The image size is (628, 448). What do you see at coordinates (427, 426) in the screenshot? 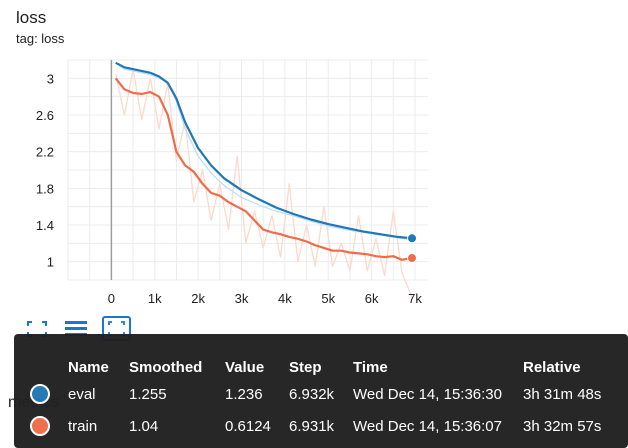
I see `row-time: Wed Dec 14, 15:36:07` at bounding box center [427, 426].